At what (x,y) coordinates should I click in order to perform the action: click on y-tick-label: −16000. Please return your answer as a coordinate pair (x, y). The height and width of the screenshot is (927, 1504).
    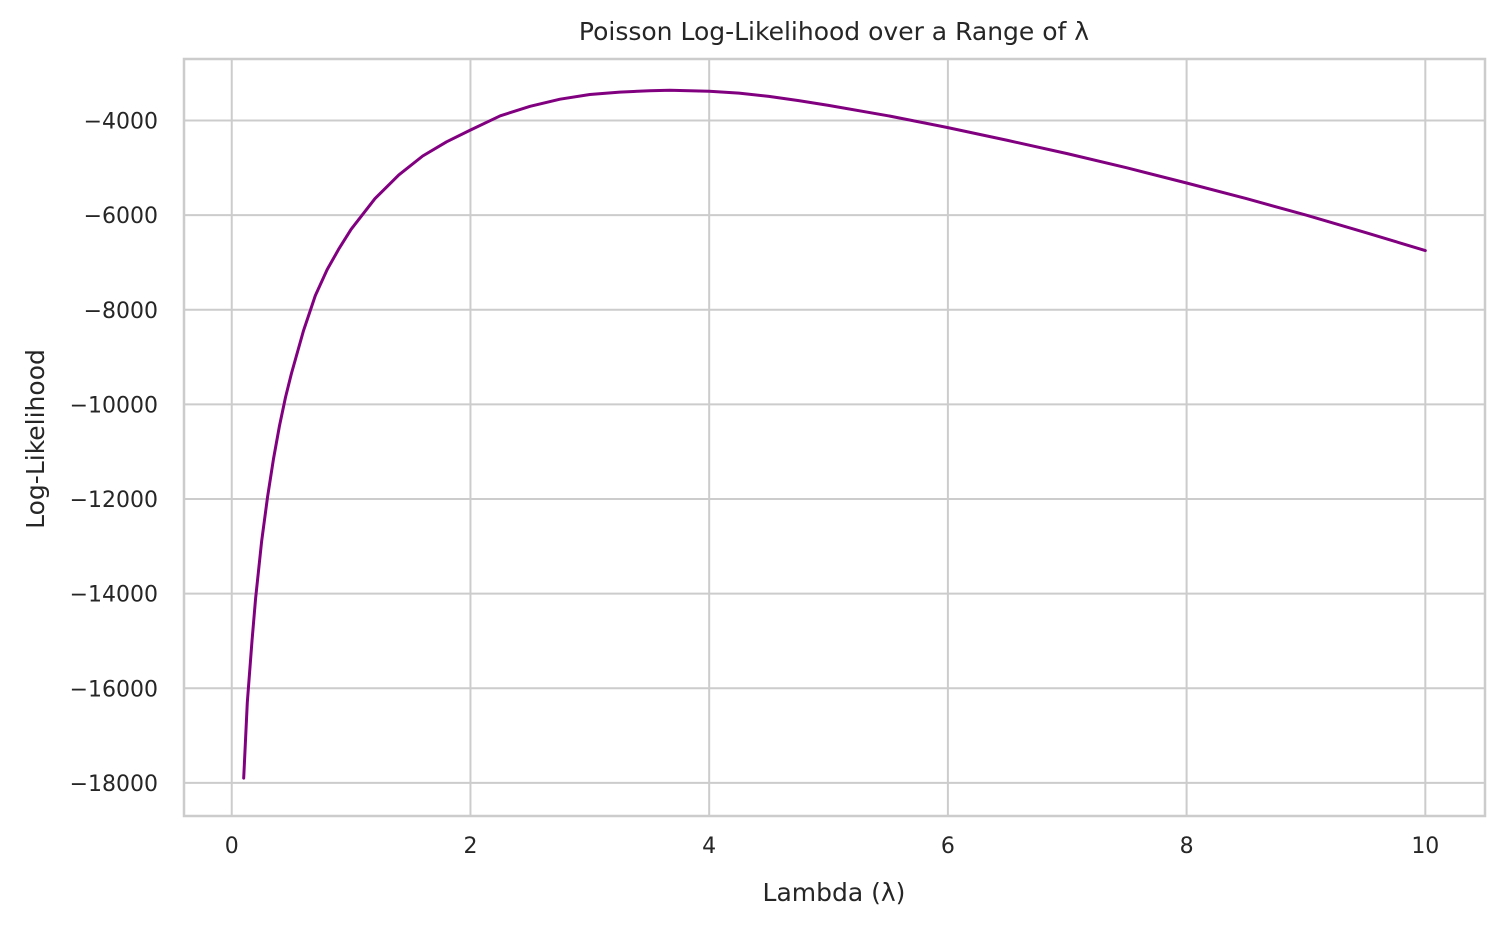
    Looking at the image, I should click on (114, 689).